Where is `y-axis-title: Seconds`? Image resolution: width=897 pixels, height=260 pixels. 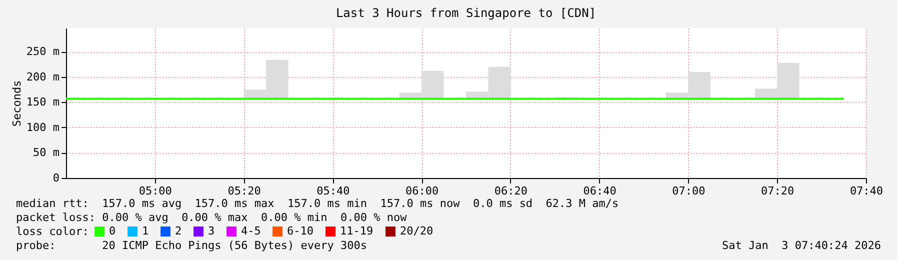
y-axis-title: Seconds is located at coordinates (17, 103).